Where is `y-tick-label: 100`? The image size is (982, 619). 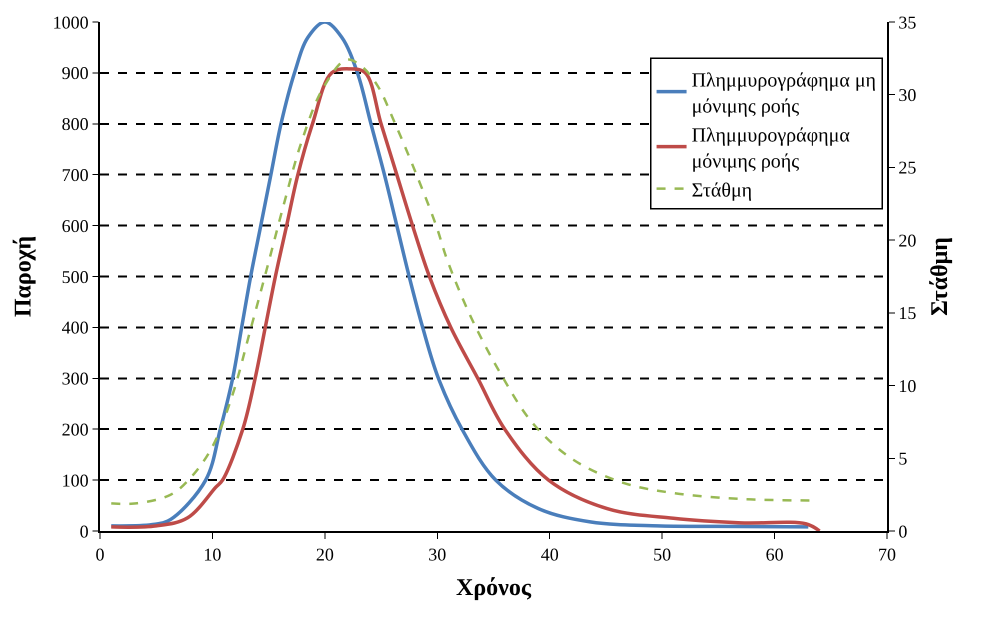
y-tick-label: 100 is located at coordinates (75, 480).